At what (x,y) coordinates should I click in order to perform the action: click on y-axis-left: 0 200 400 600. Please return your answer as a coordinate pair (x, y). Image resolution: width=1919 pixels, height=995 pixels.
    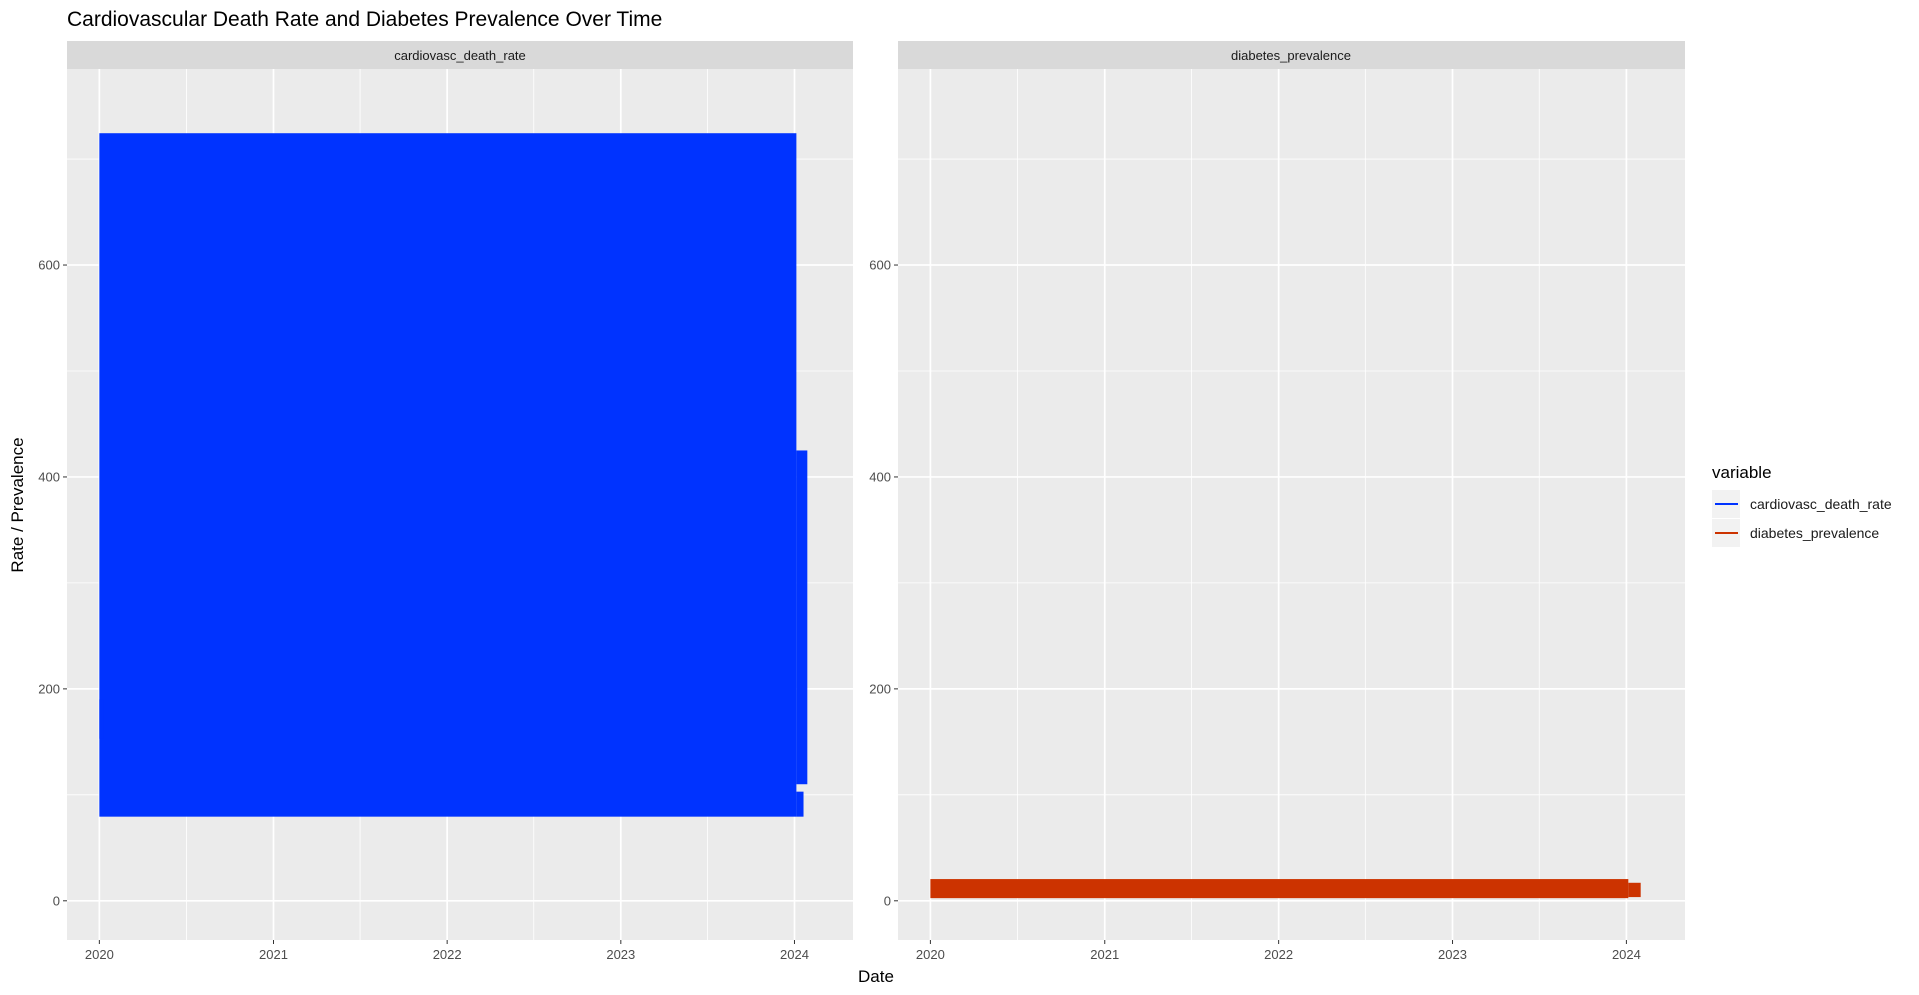
    Looking at the image, I should click on (52, 583).